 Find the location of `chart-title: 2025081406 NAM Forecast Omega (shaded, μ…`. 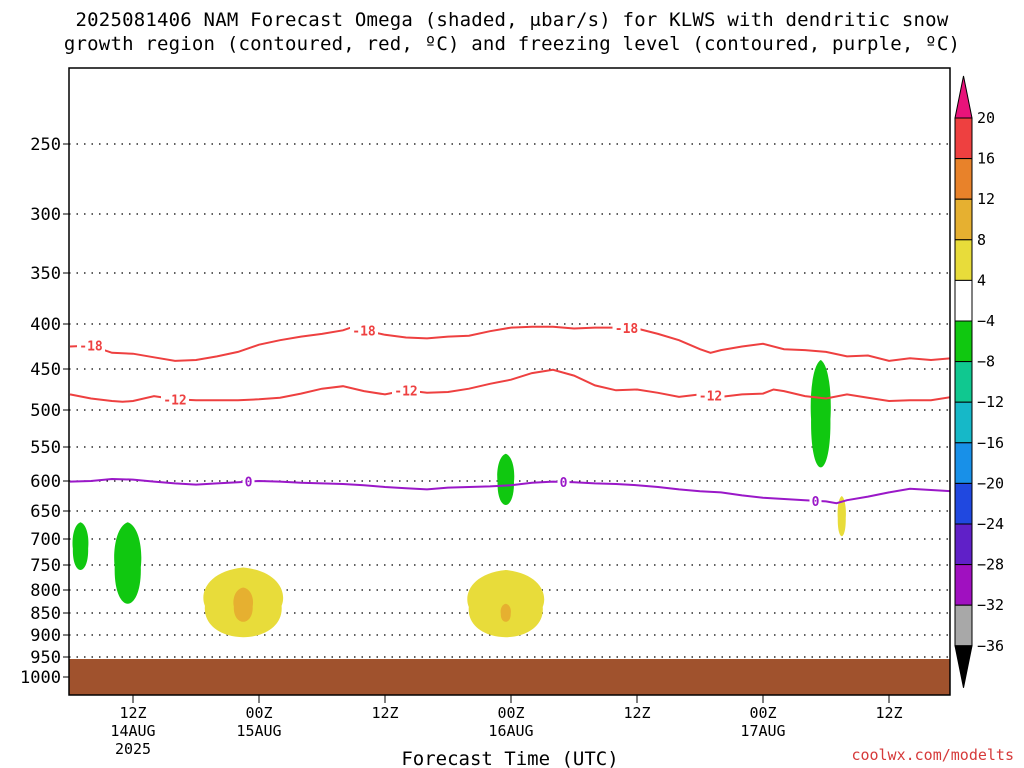

chart-title: 2025081406 NAM Forecast Omega (shaded, μ… is located at coordinates (512, 32).